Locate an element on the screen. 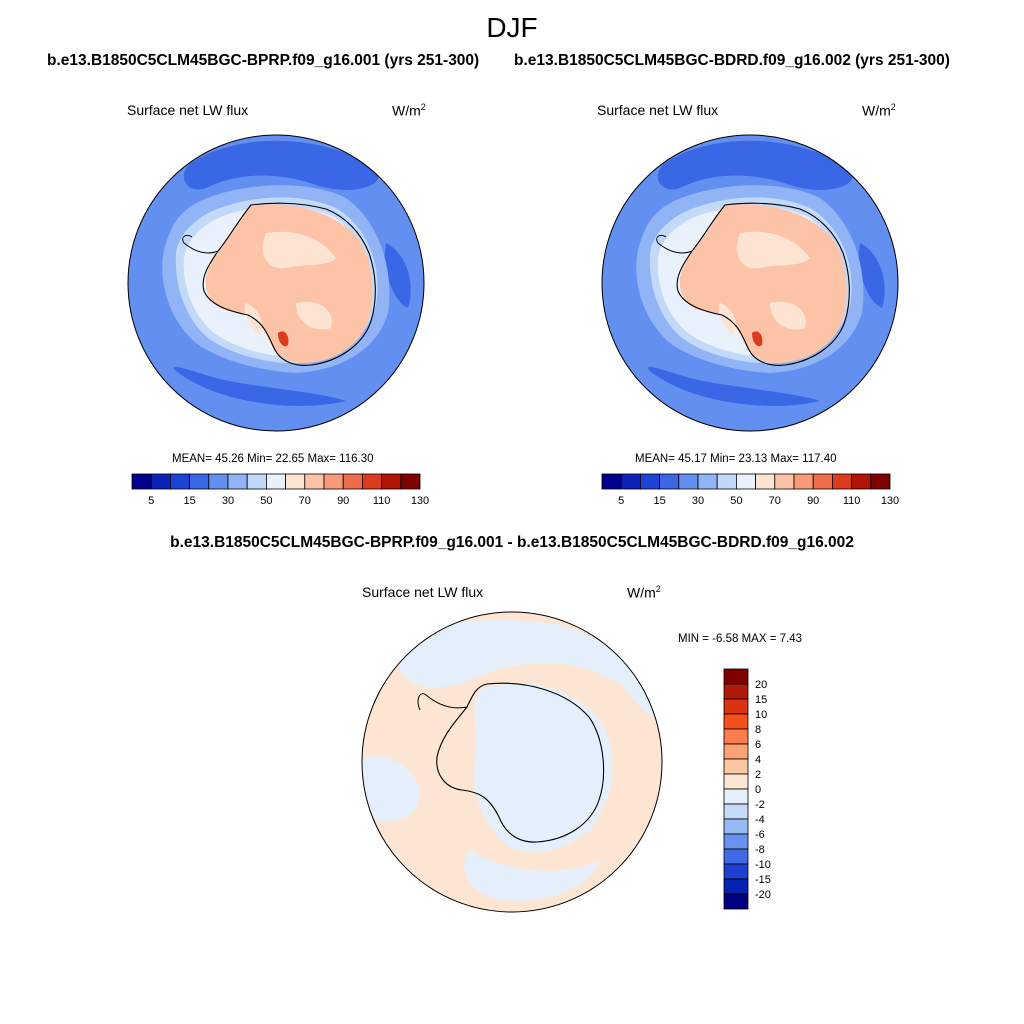 The height and width of the screenshot is (1024, 1024). case1-map-border is located at coordinates (276, 283).